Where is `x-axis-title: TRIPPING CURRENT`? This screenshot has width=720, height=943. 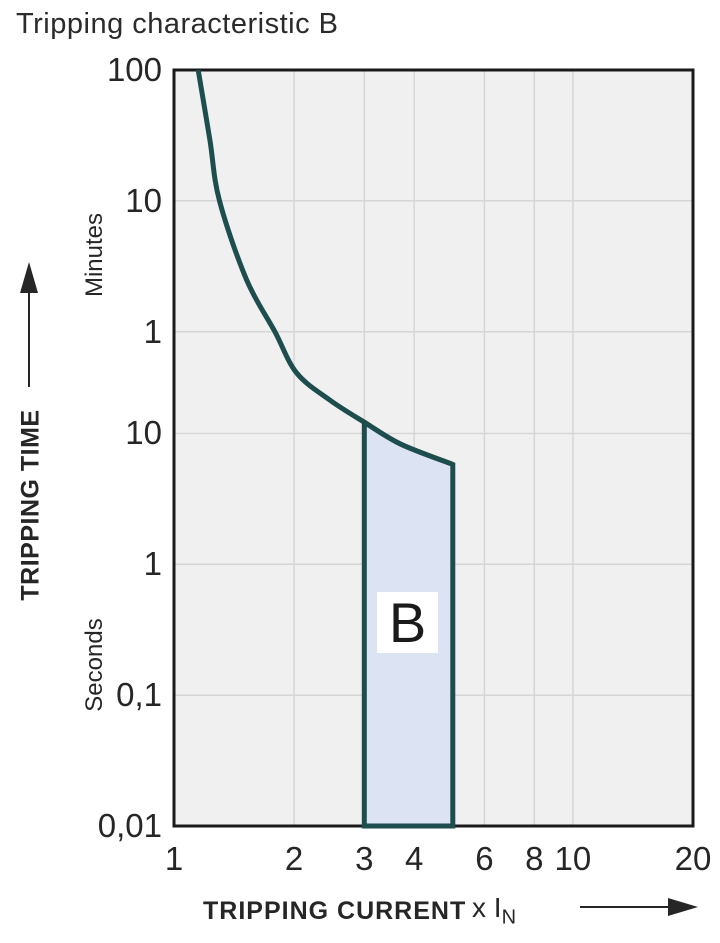
x-axis-title: TRIPPING CURRENT is located at coordinates (335, 911).